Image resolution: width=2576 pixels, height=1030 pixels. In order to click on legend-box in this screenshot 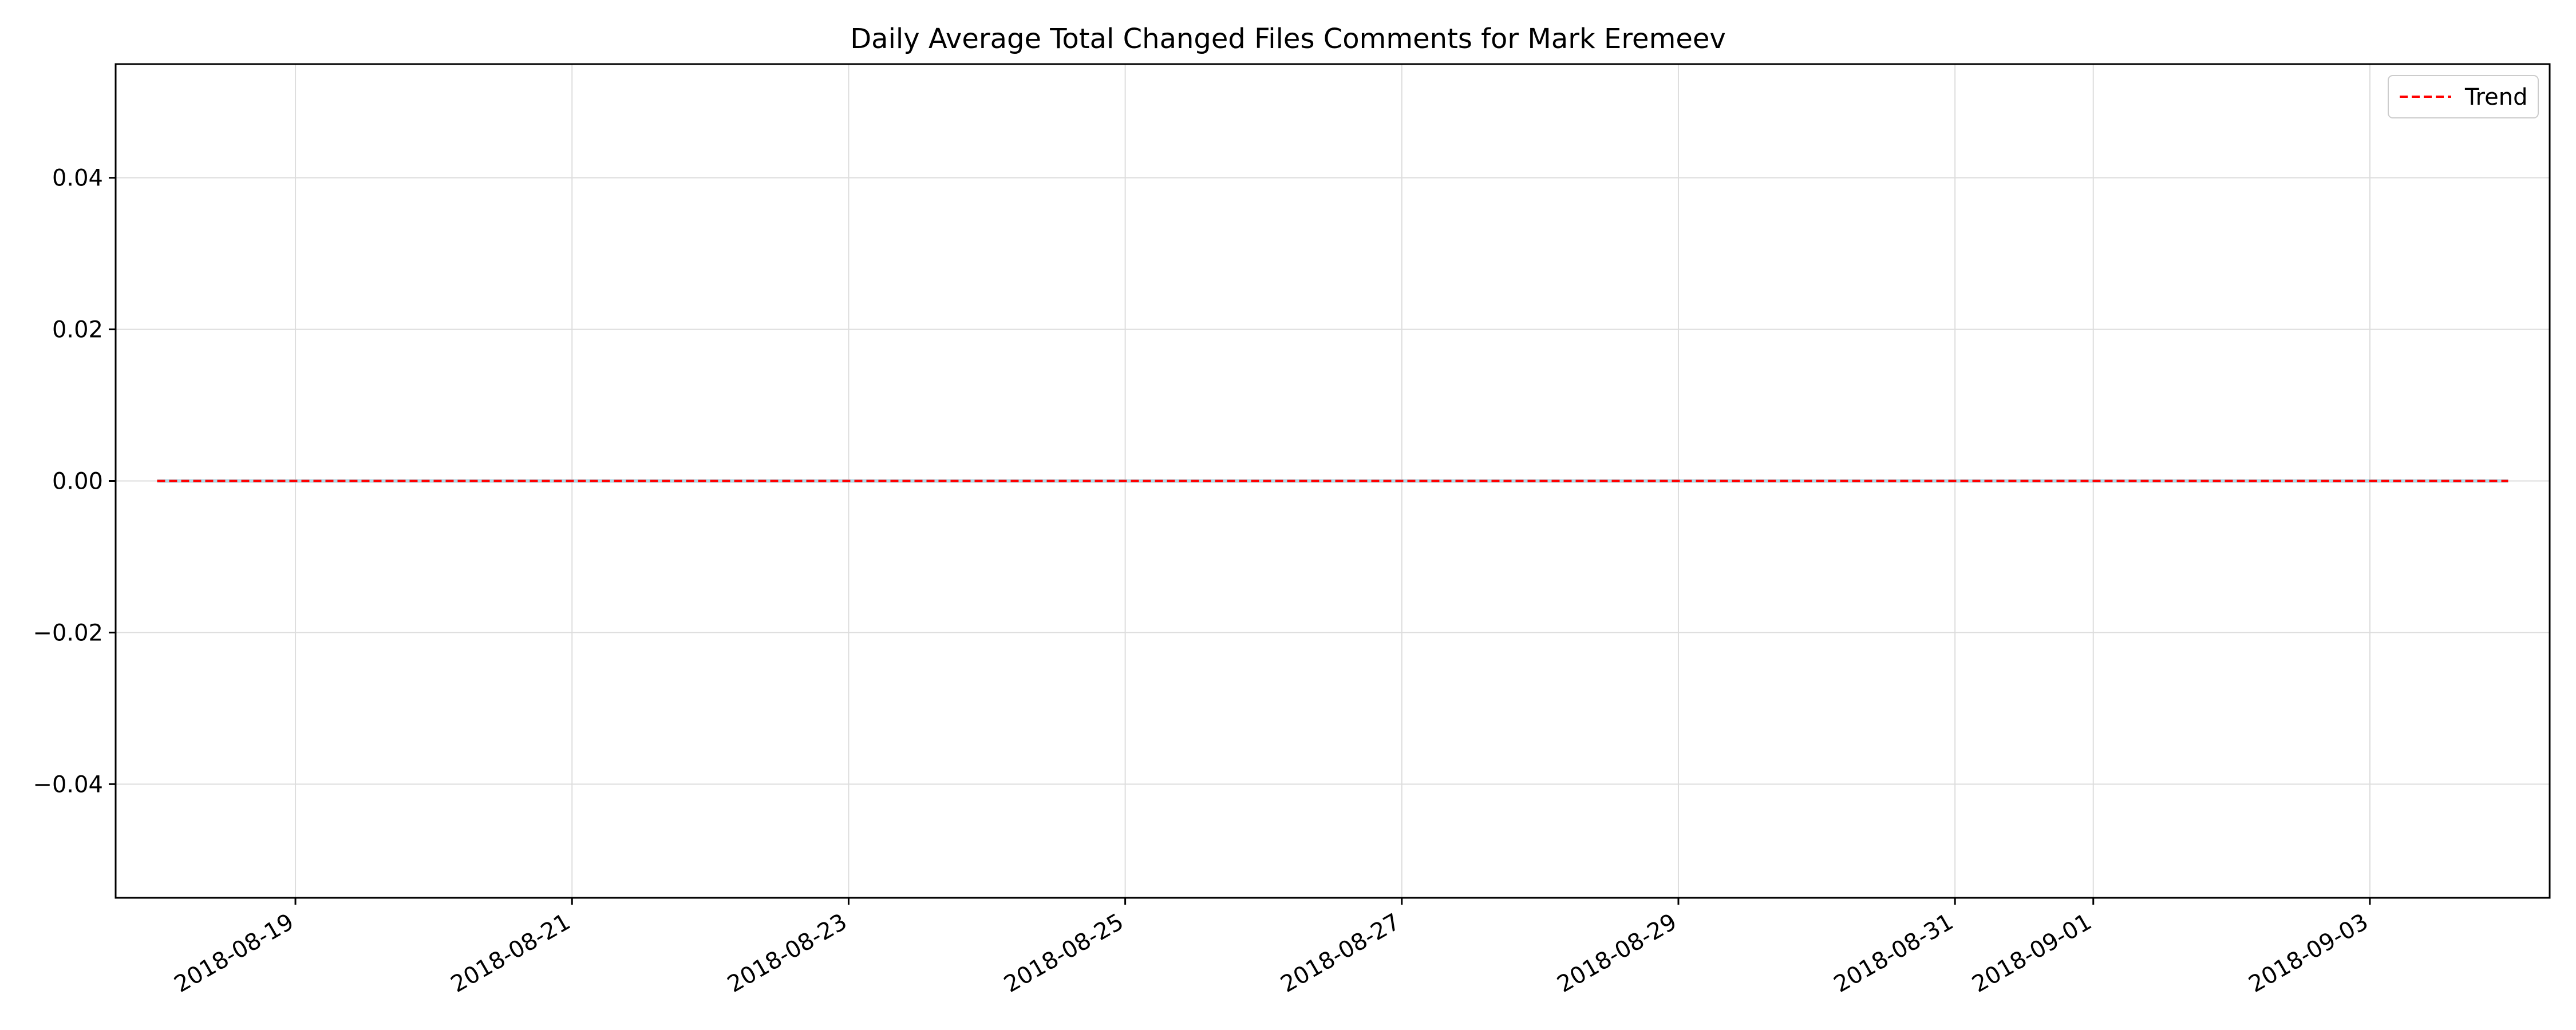, I will do `click(2463, 96)`.